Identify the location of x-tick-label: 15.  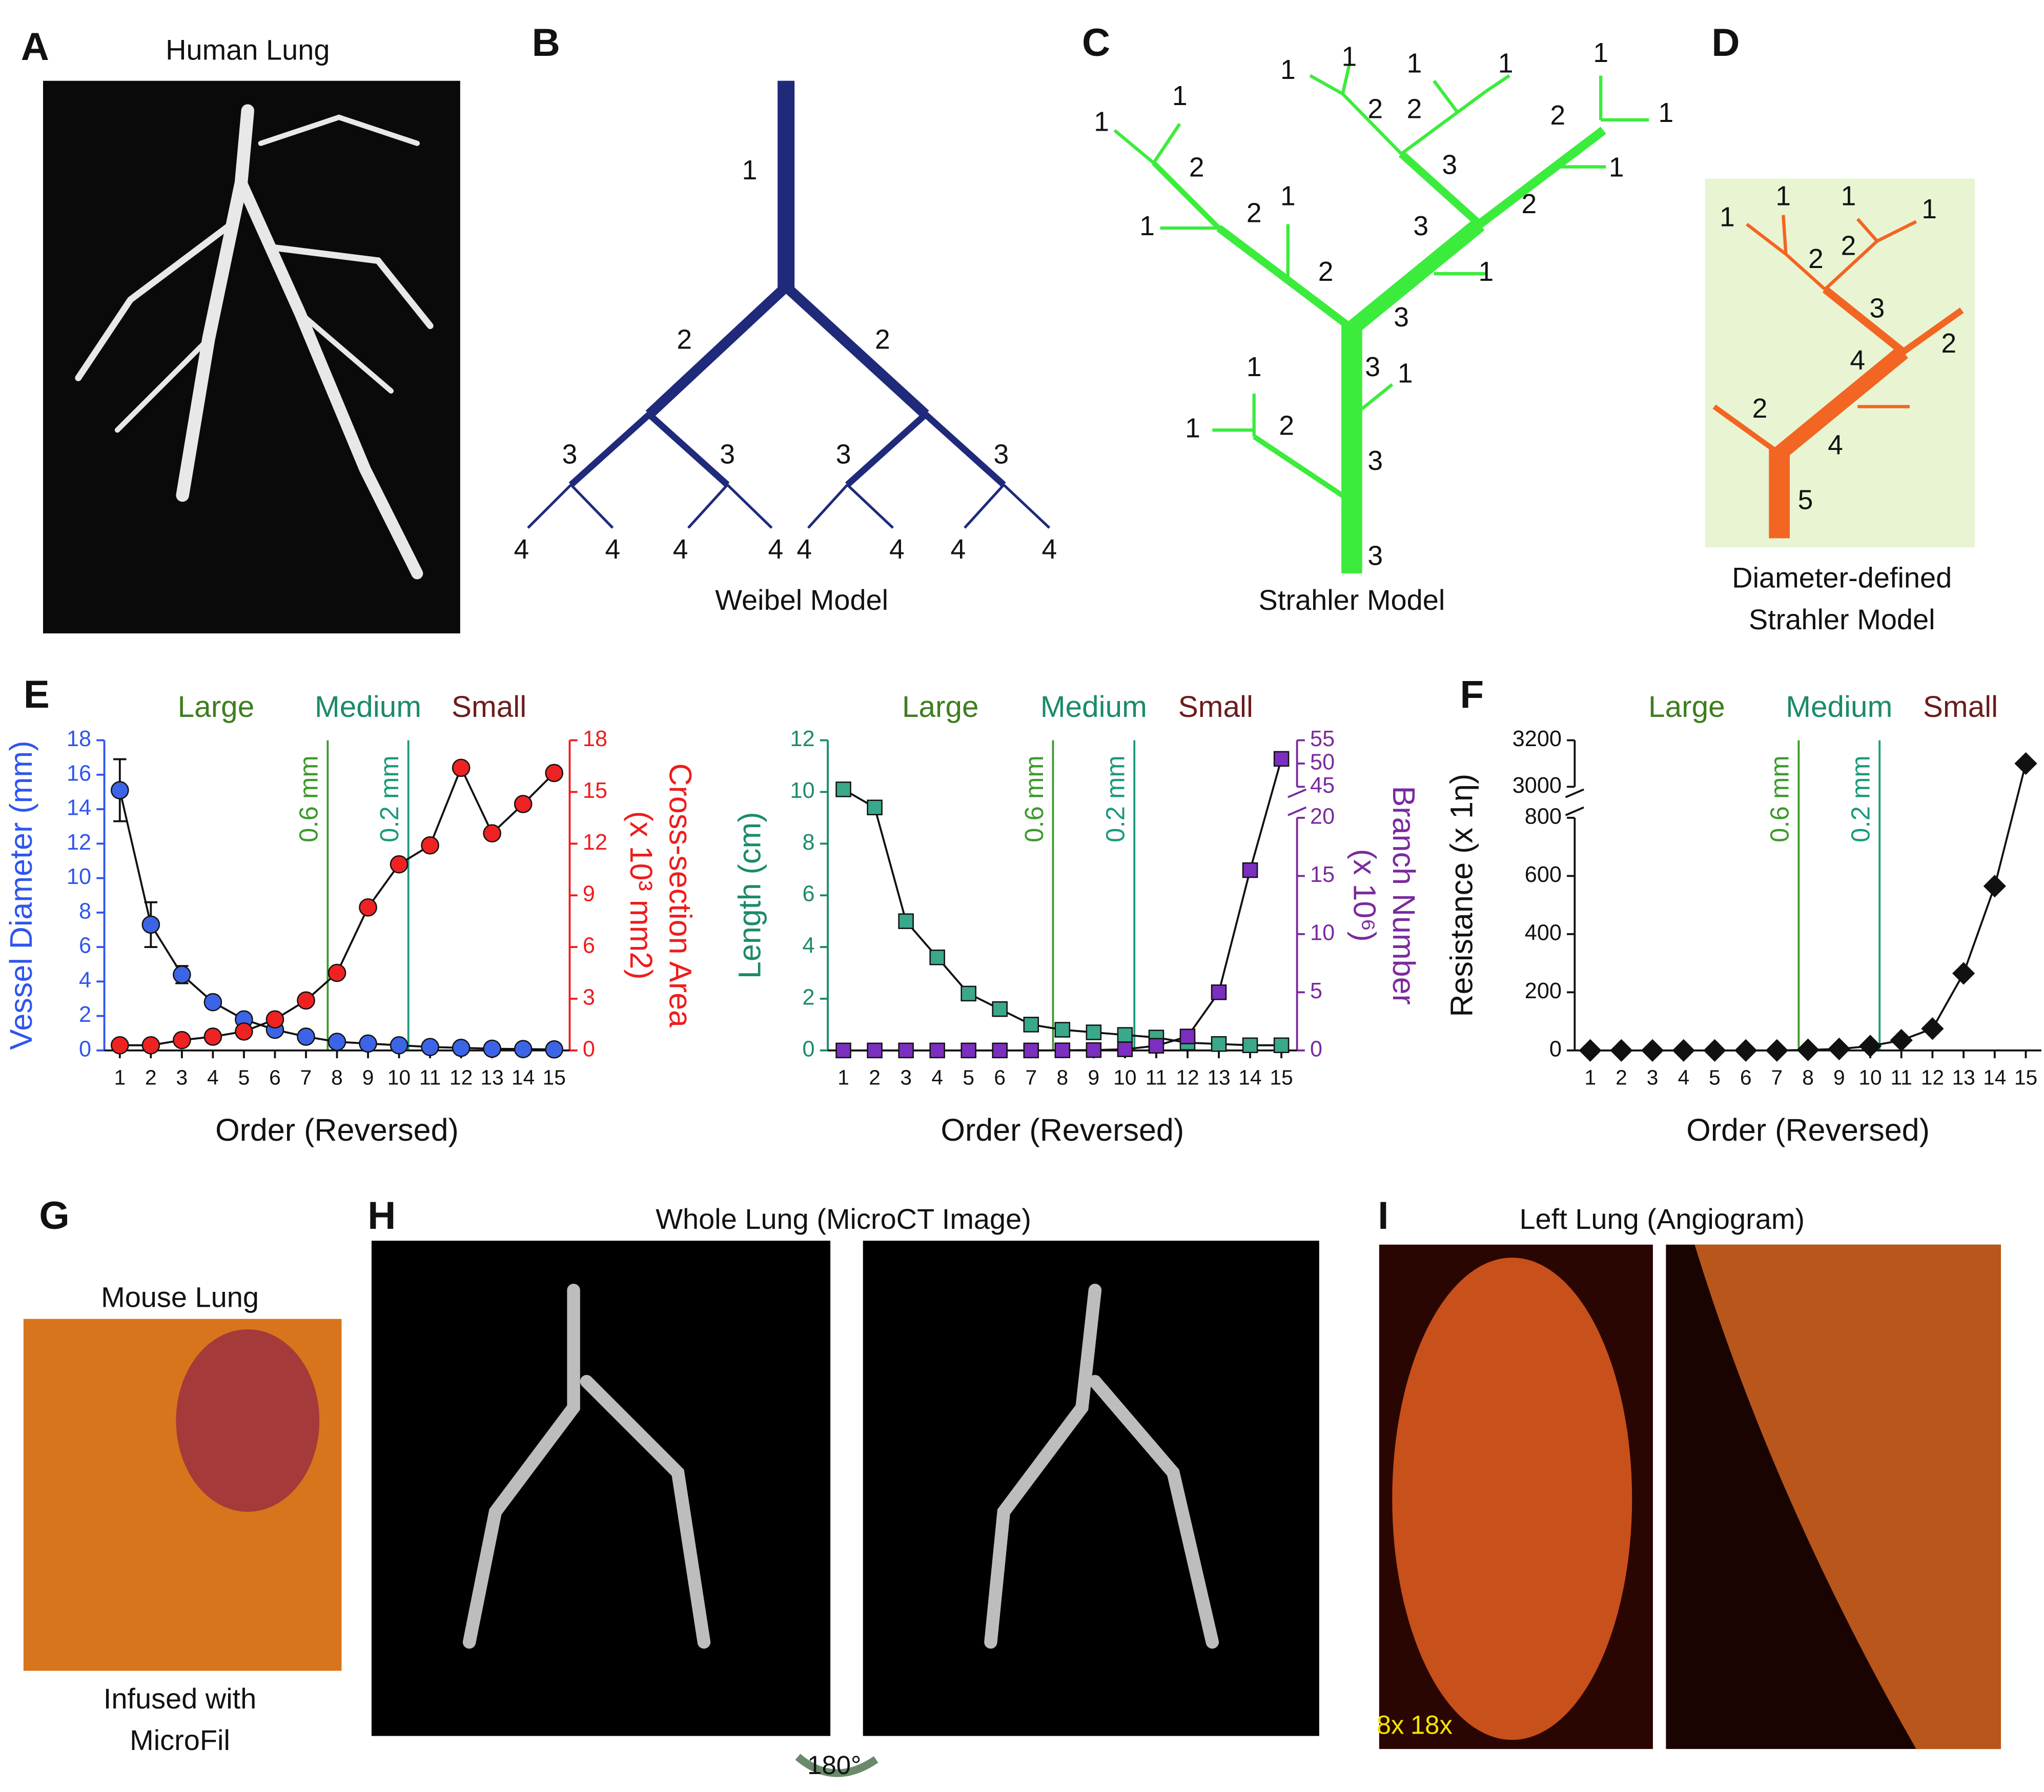
(1281, 1077).